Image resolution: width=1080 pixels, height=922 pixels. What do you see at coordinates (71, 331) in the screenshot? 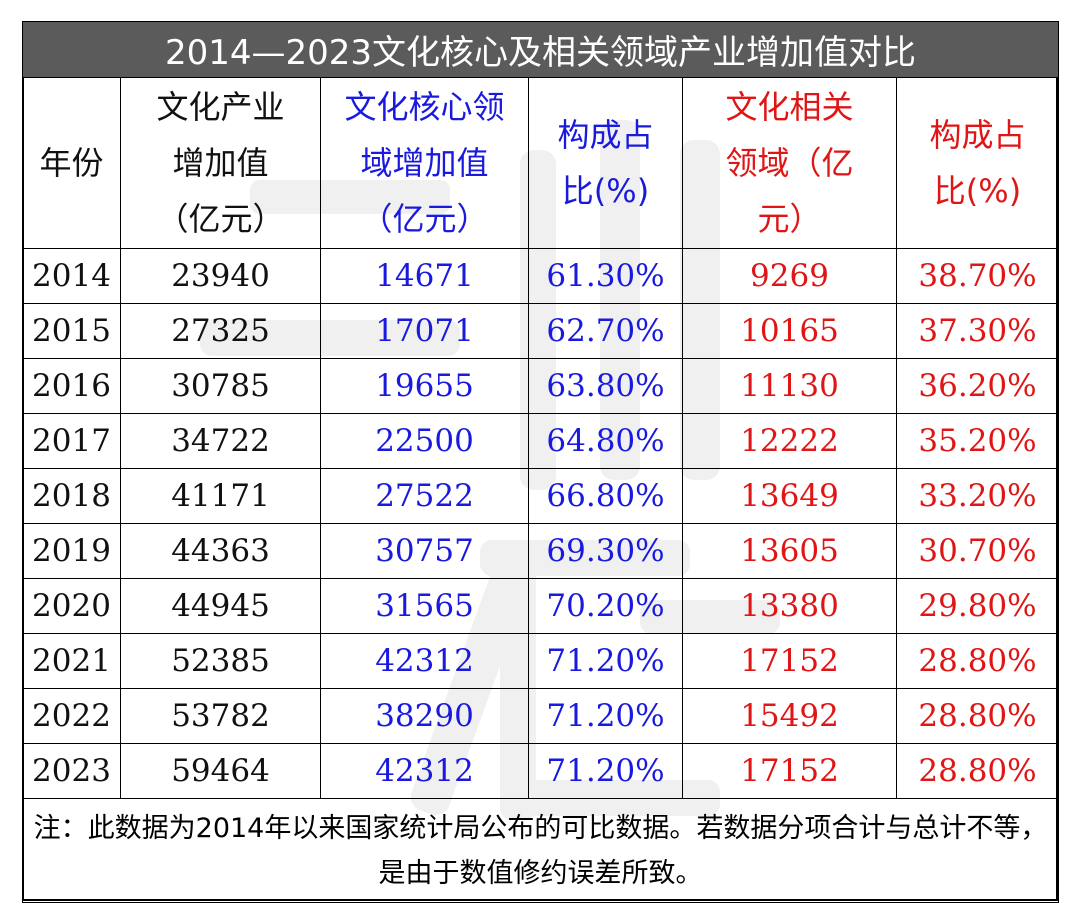
I see `year-cell: 2015` at bounding box center [71, 331].